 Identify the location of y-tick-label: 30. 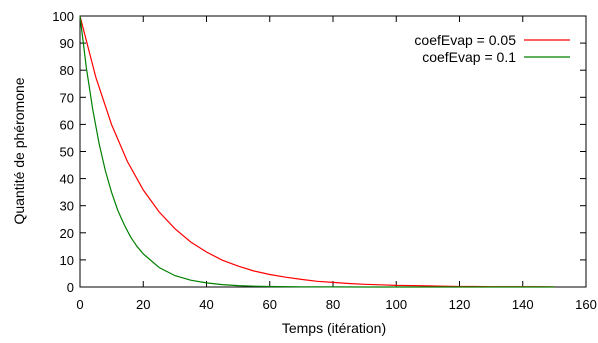
(67, 206).